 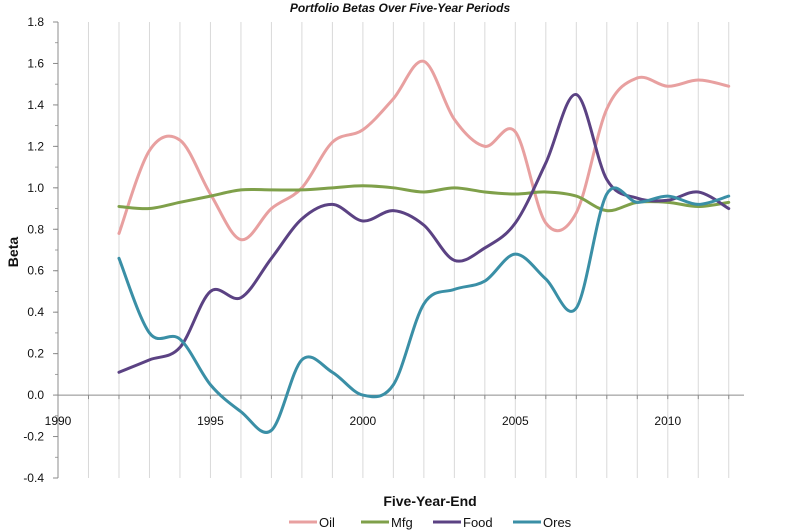 I want to click on x-tick-label: 2010, so click(x=667, y=421).